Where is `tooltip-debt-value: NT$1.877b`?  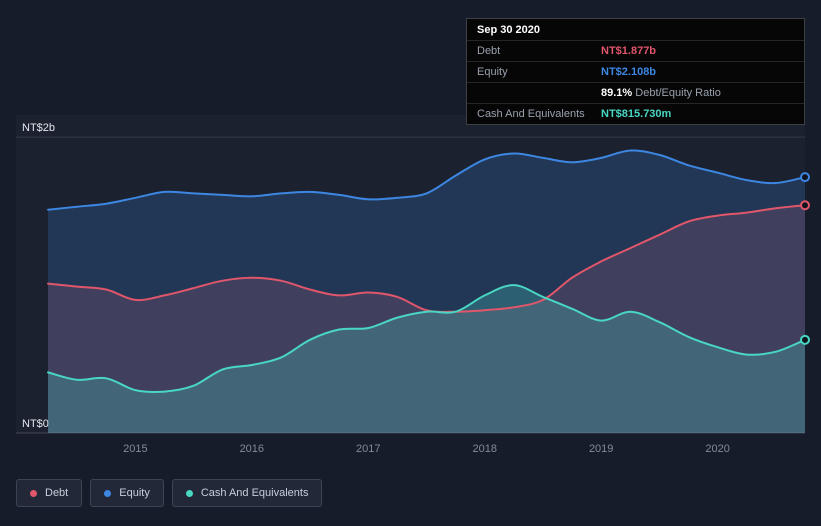 tooltip-debt-value: NT$1.877b is located at coordinates (629, 51).